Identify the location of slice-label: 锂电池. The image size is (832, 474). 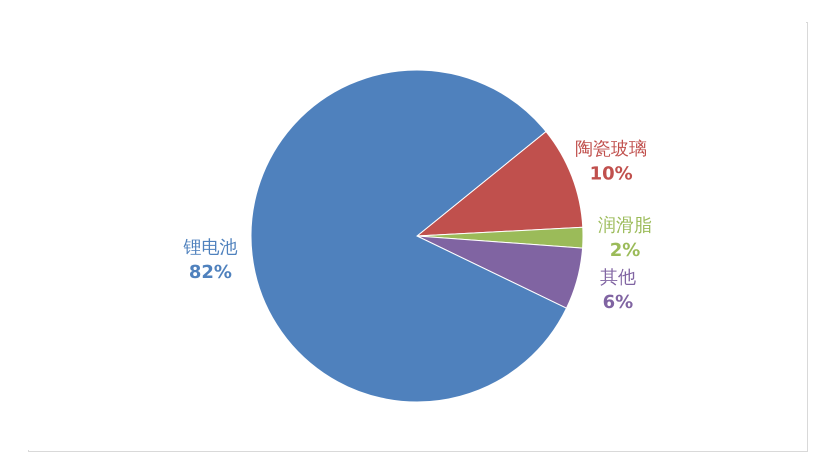
(210, 247).